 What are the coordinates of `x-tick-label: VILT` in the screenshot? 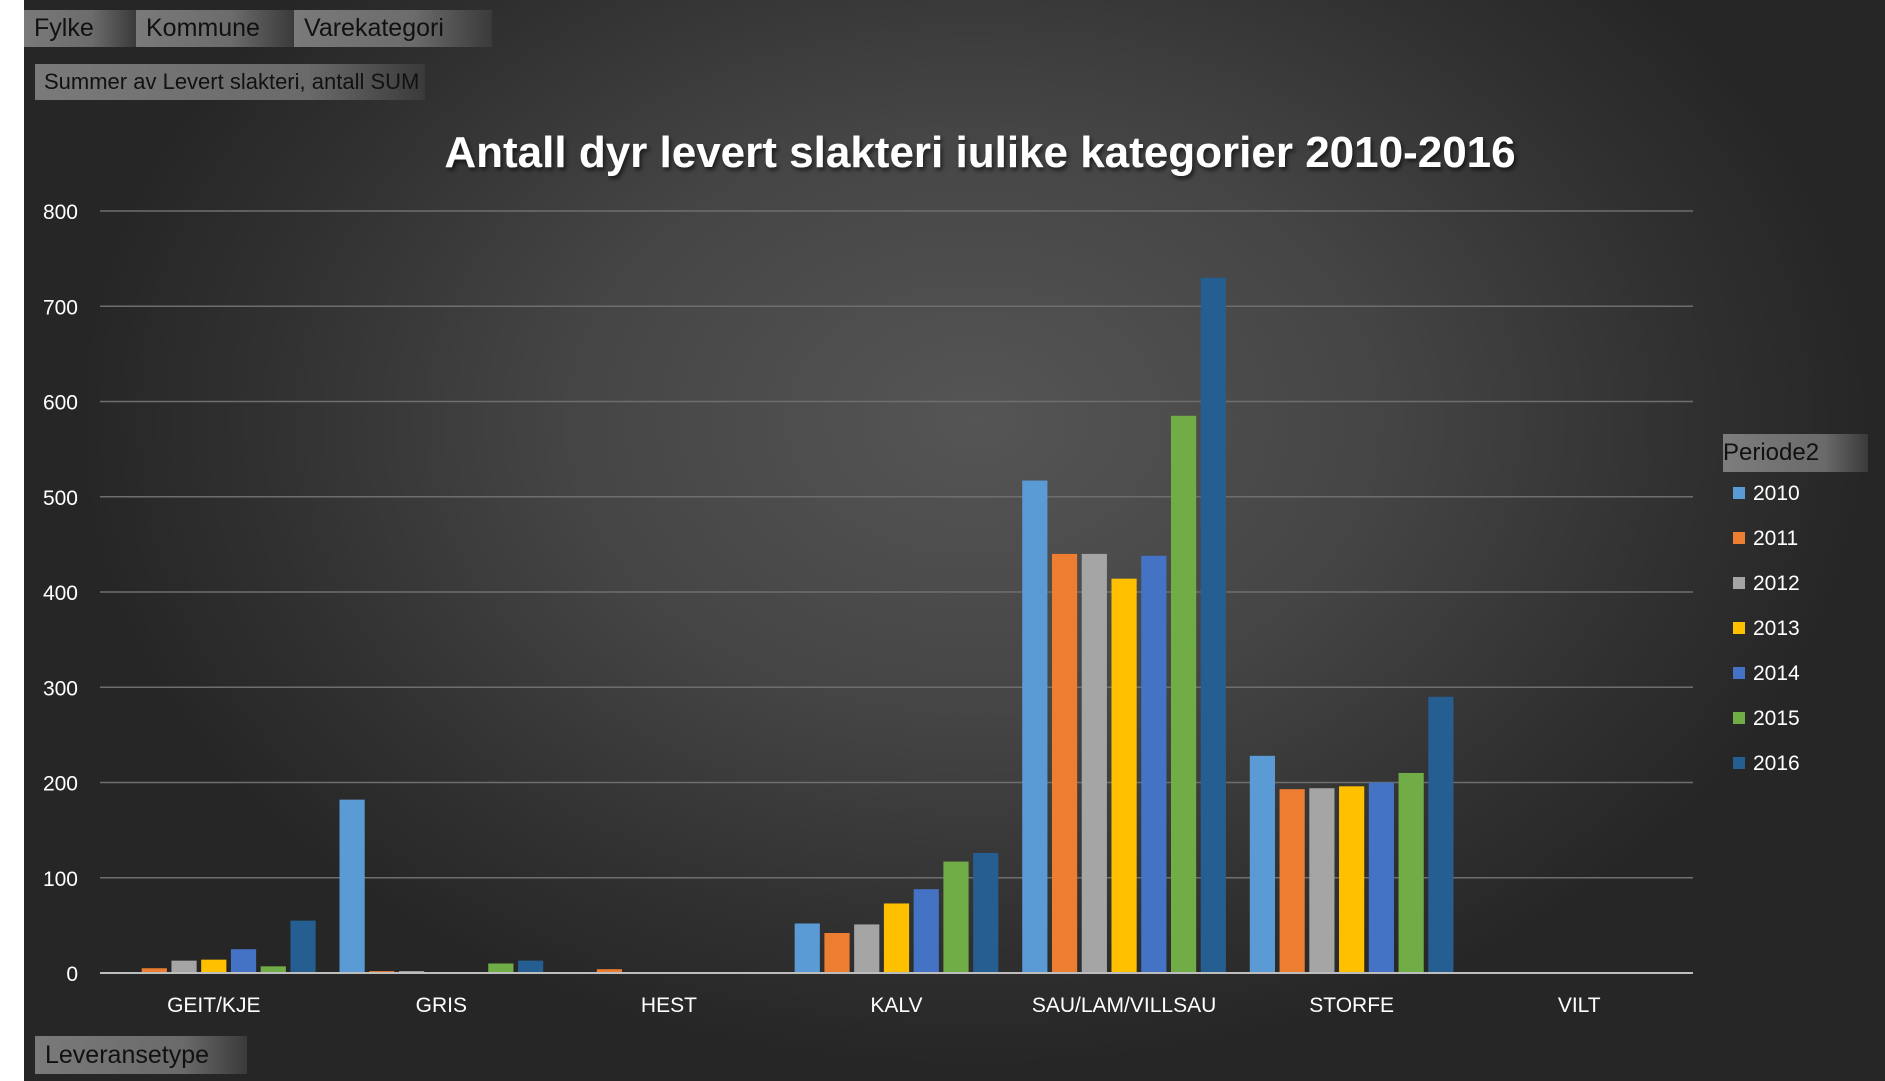 It's located at (1579, 1005).